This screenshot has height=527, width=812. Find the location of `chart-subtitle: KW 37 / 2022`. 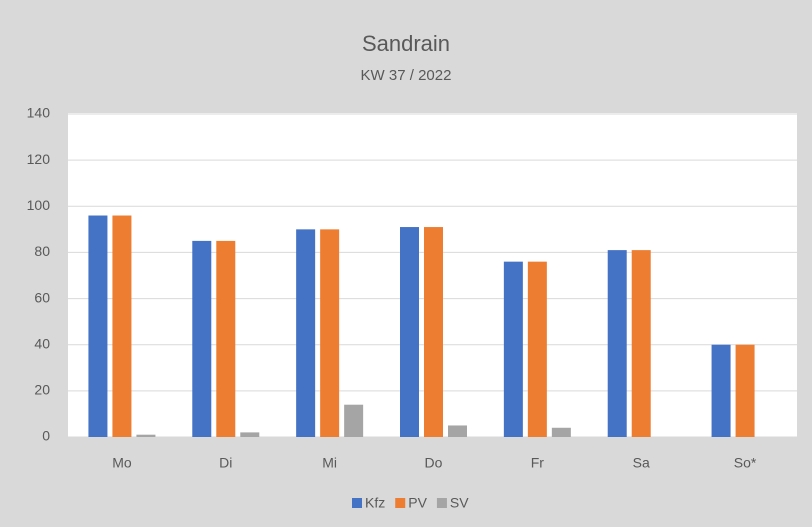

chart-subtitle: KW 37 / 2022 is located at coordinates (406, 75).